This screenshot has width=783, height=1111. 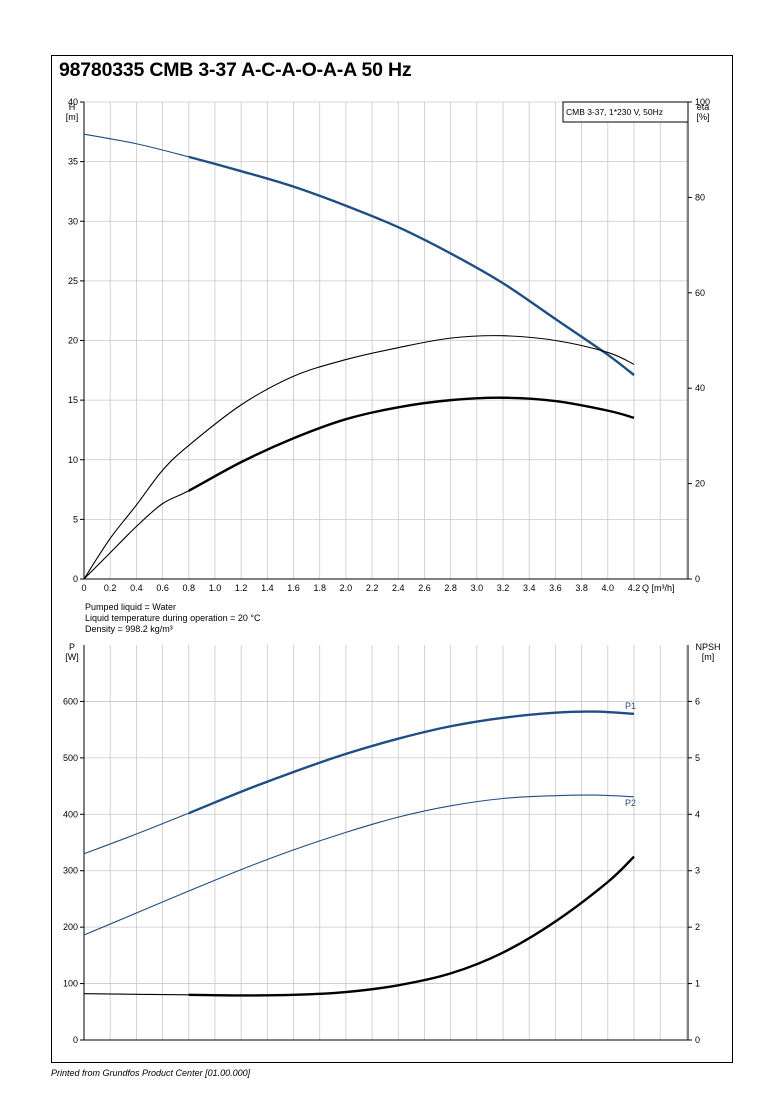 What do you see at coordinates (697, 871) in the screenshot?
I see `y-tick-label-right: 3` at bounding box center [697, 871].